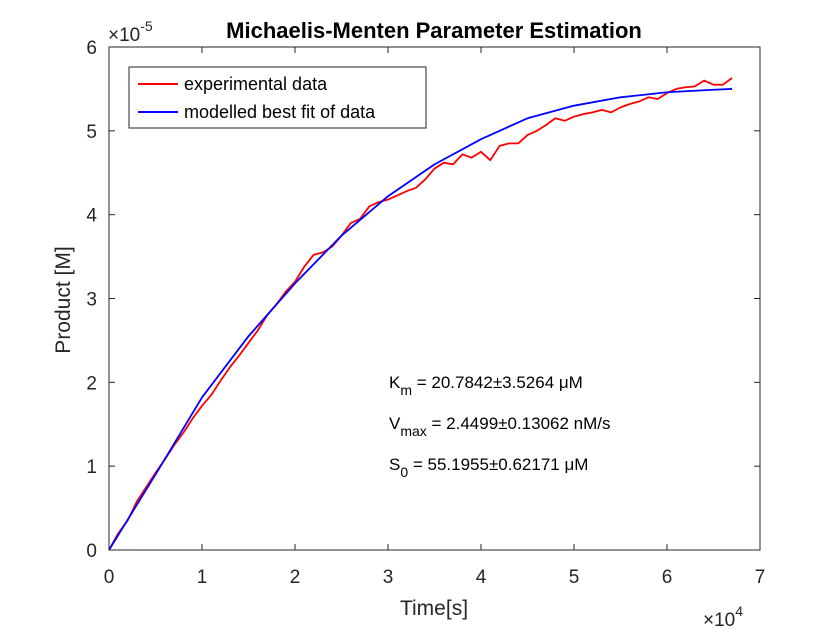 This screenshot has width=840, height=630. Describe the element at coordinates (91, 551) in the screenshot. I see `y-tick-label: 0` at that location.